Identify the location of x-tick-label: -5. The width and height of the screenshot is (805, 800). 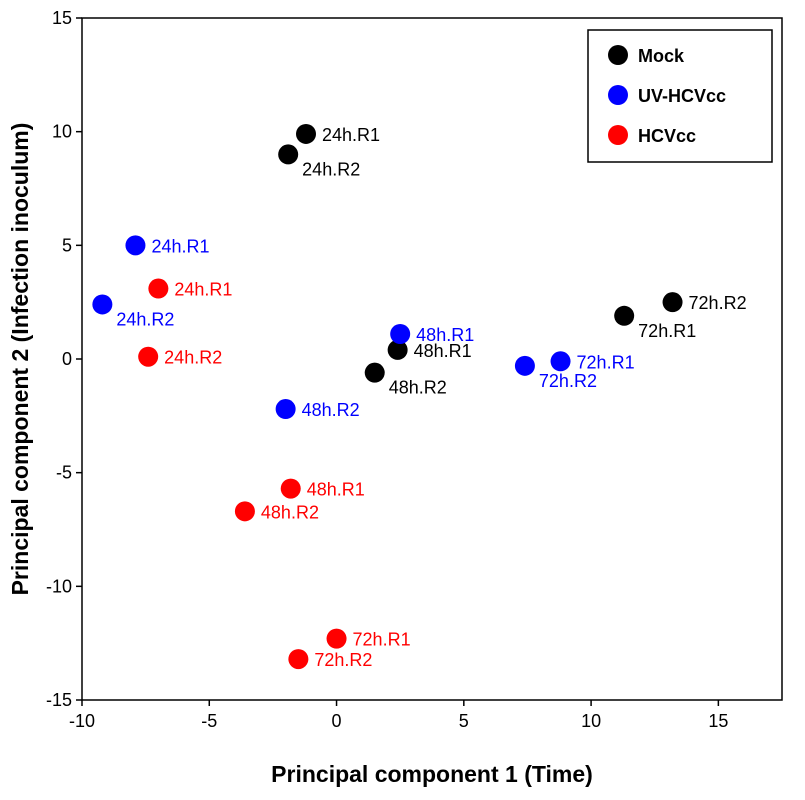
(209, 721).